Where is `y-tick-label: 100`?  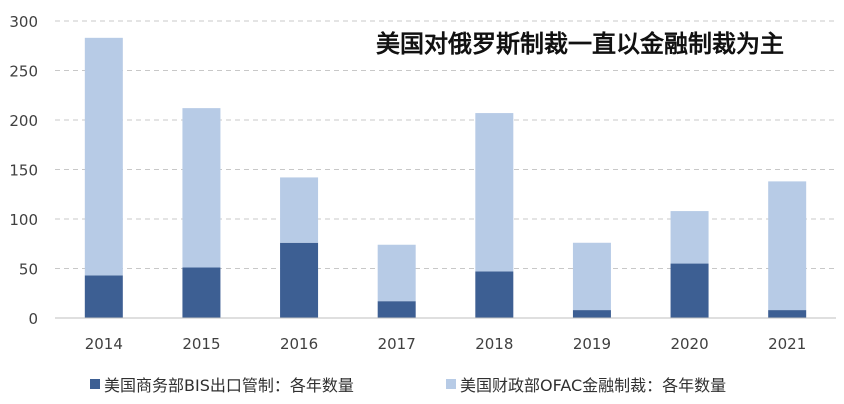 y-tick-label: 100 is located at coordinates (23, 220).